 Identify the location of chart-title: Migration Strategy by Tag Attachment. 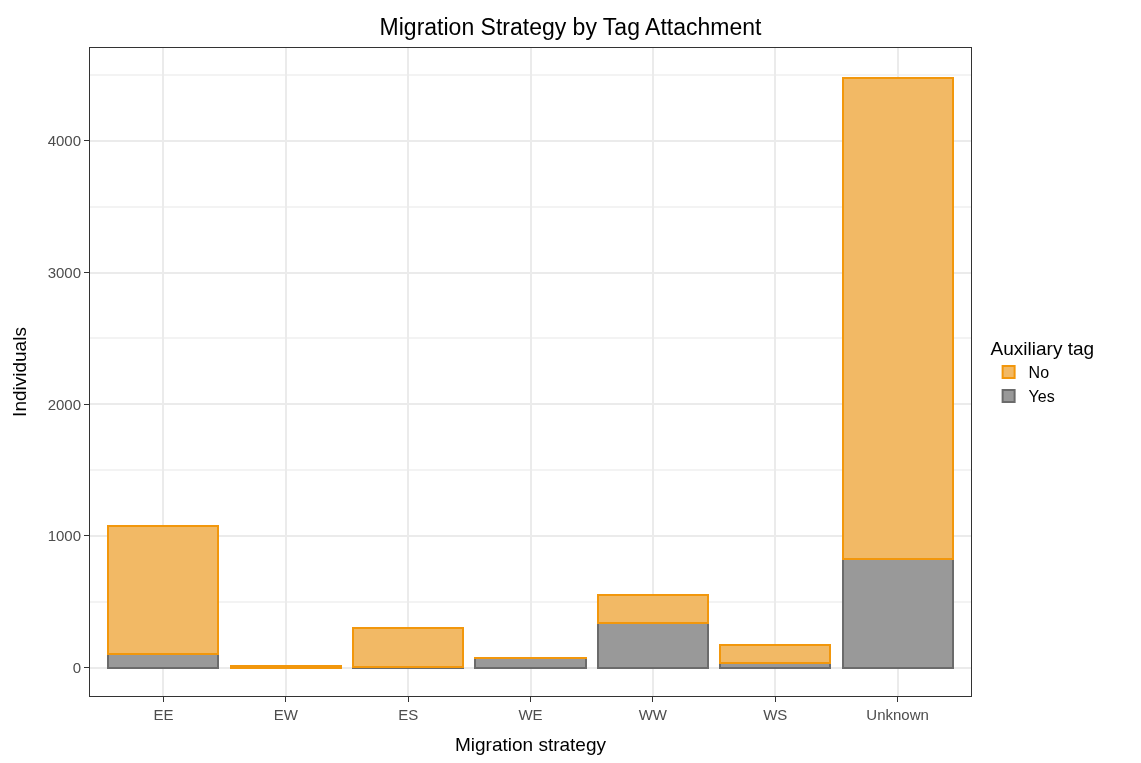
(571, 27).